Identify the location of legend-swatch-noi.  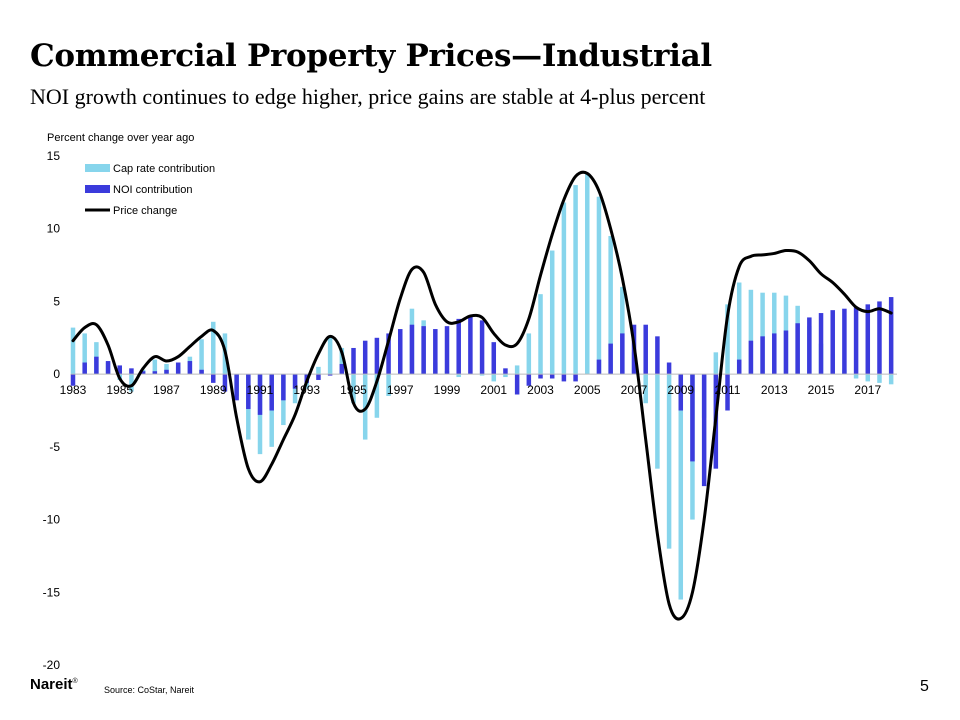
(97, 189).